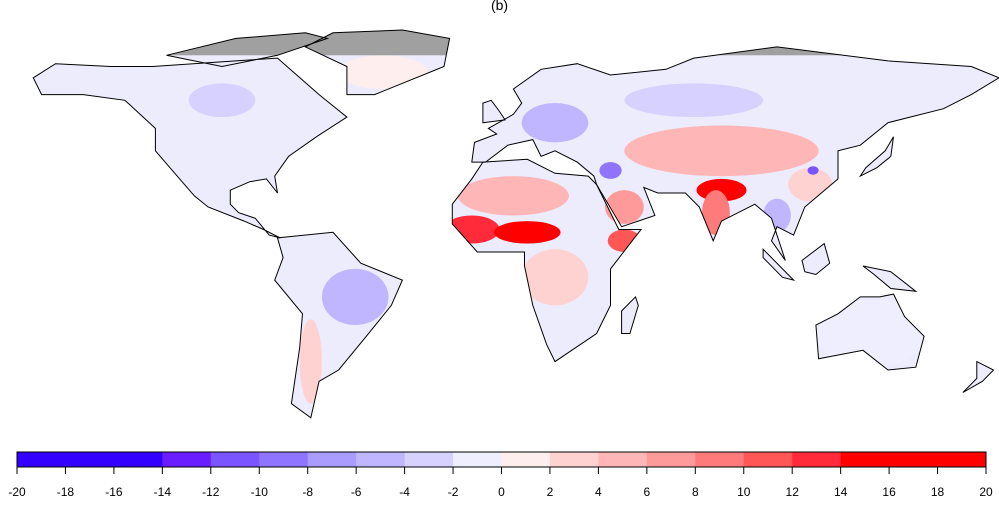 The width and height of the screenshot is (999, 505). Describe the element at coordinates (501, 492) in the screenshot. I see `colorbar-tick-label: 0` at that location.